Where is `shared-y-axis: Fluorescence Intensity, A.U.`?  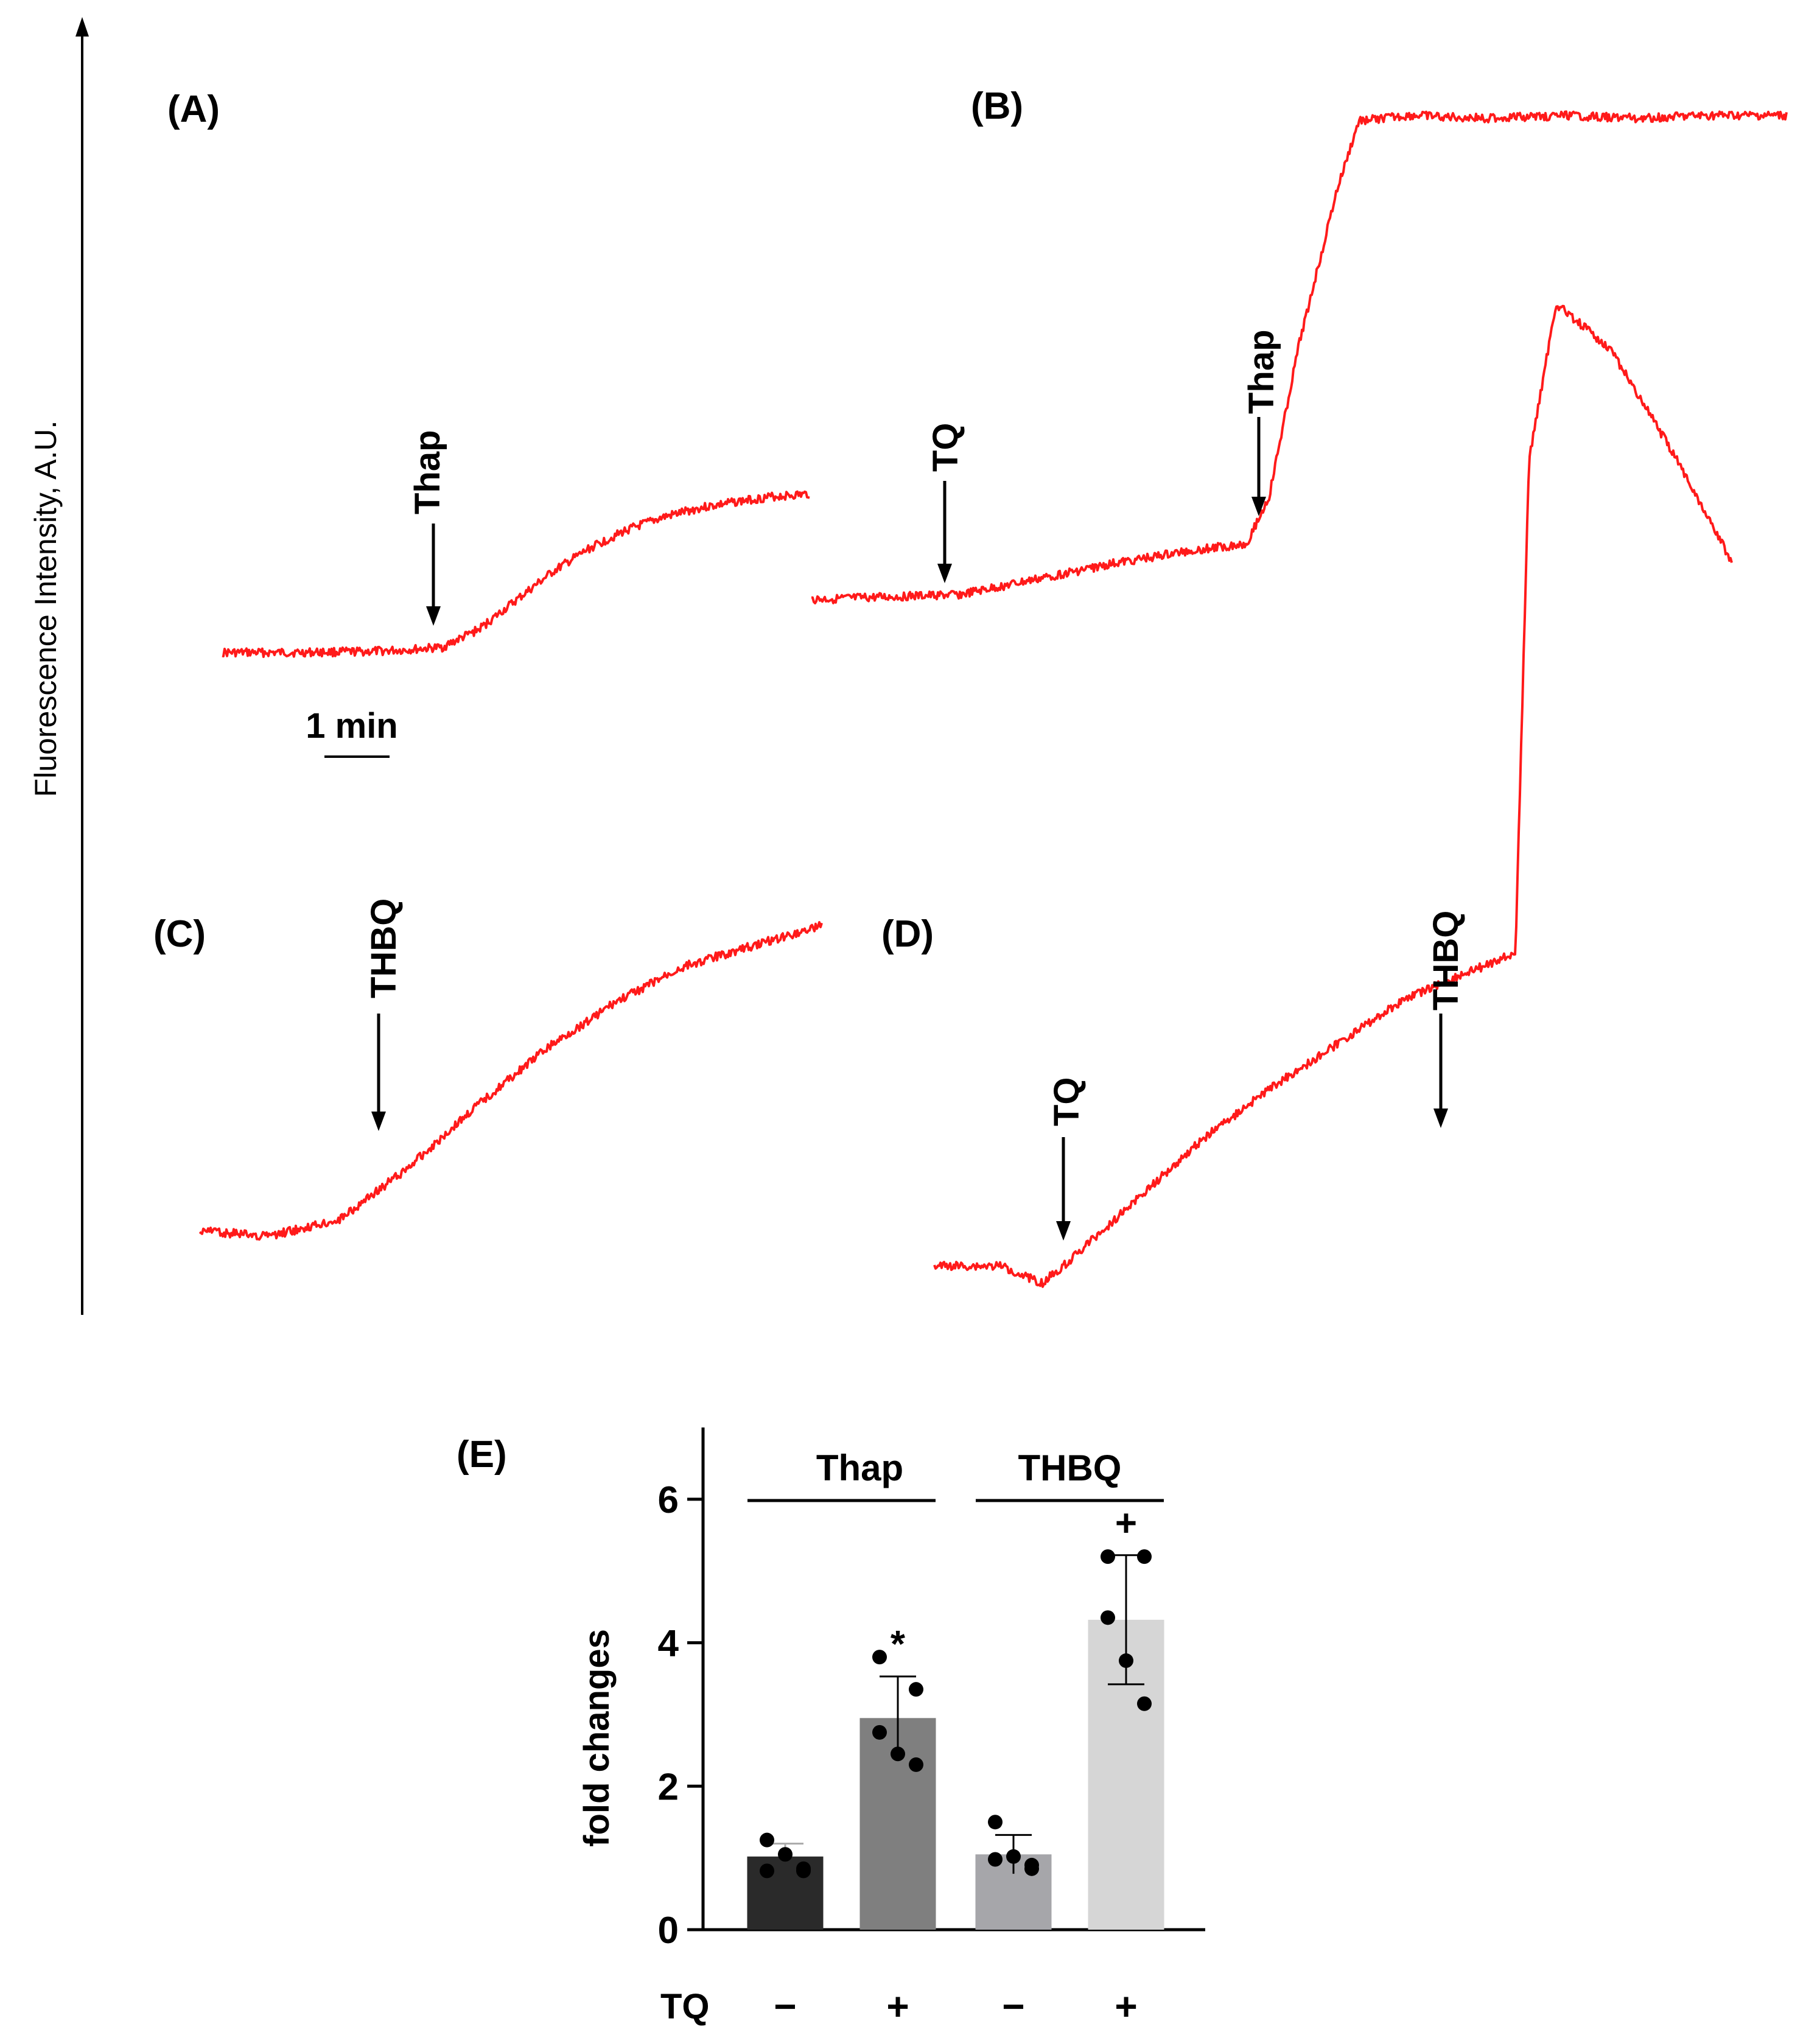 shared-y-axis: Fluorescence Intensity, A.U. is located at coordinates (59, 666).